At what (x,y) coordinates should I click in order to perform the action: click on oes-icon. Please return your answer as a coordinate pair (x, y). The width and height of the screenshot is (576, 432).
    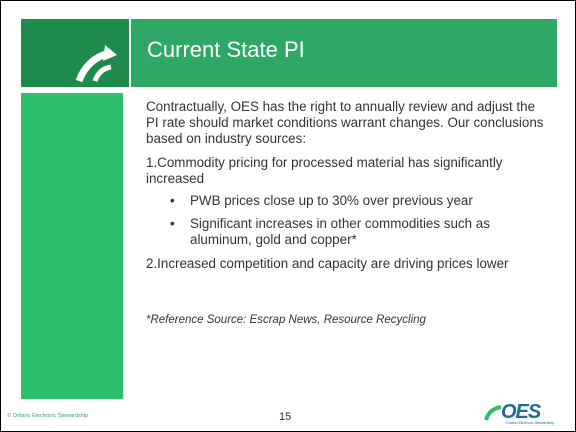
    Looking at the image, I should click on (493, 413).